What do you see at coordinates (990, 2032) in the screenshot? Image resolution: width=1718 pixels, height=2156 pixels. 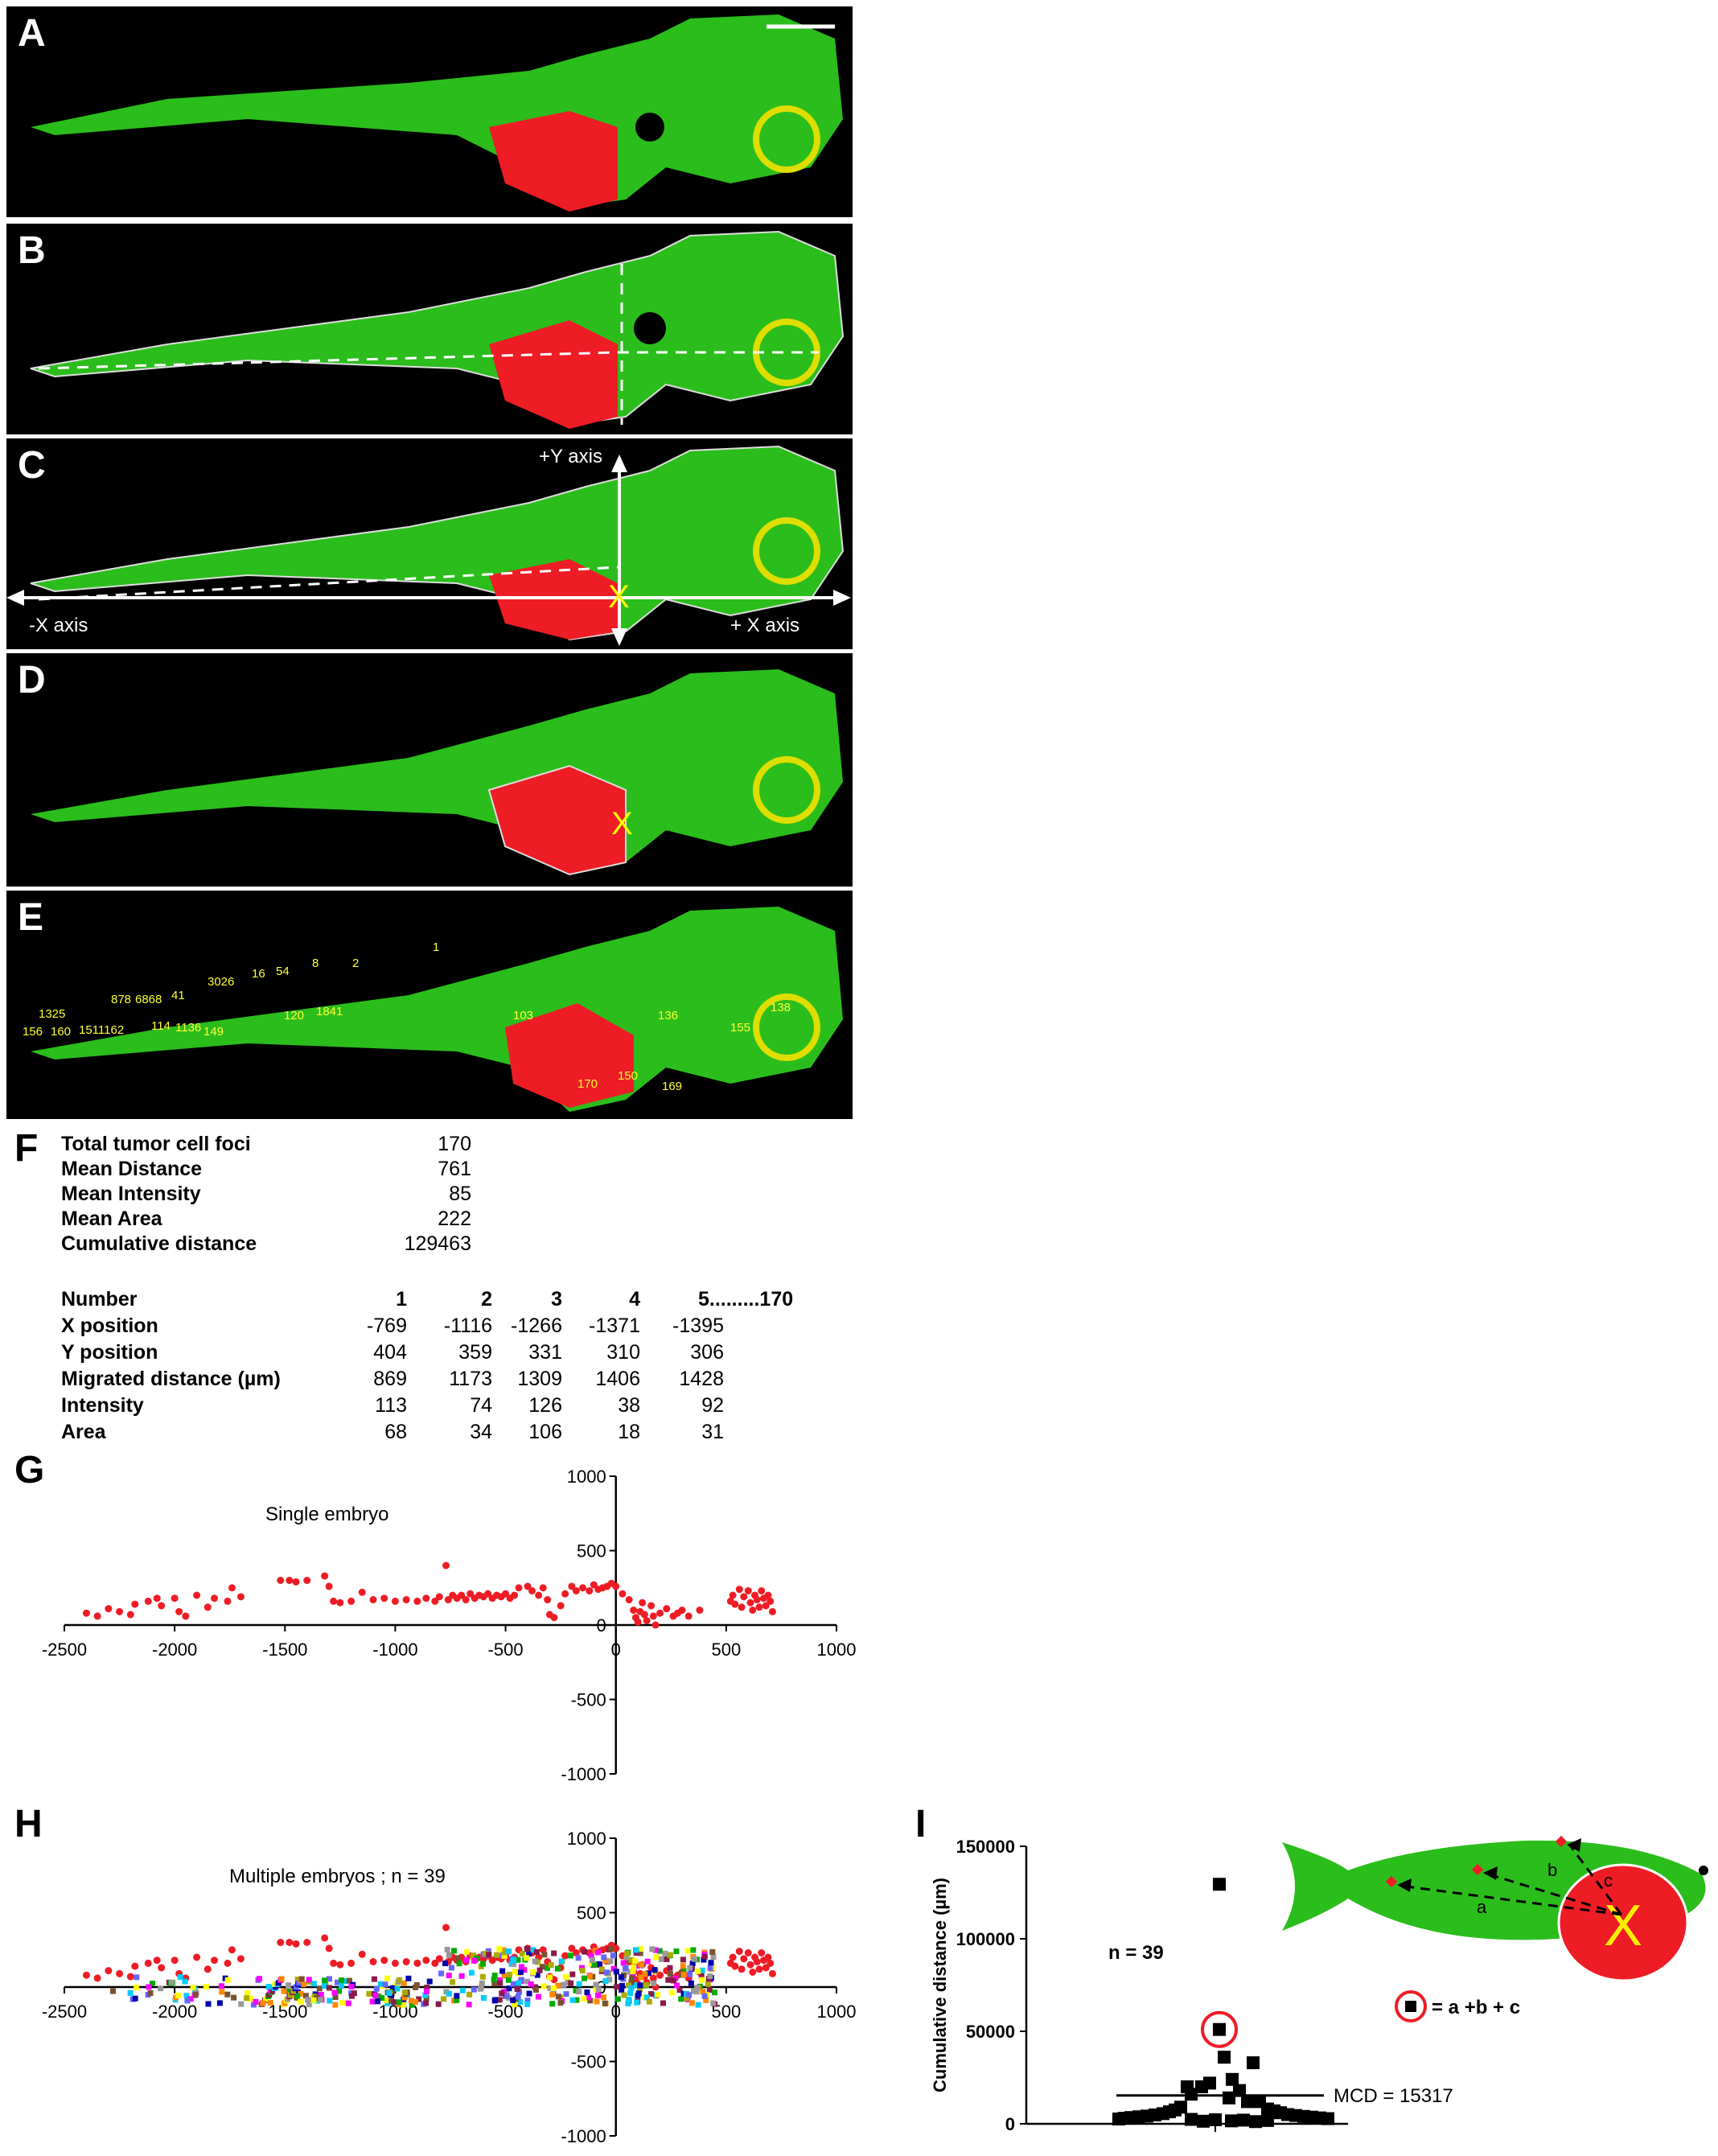 I see `y-tick-label: 50000` at bounding box center [990, 2032].